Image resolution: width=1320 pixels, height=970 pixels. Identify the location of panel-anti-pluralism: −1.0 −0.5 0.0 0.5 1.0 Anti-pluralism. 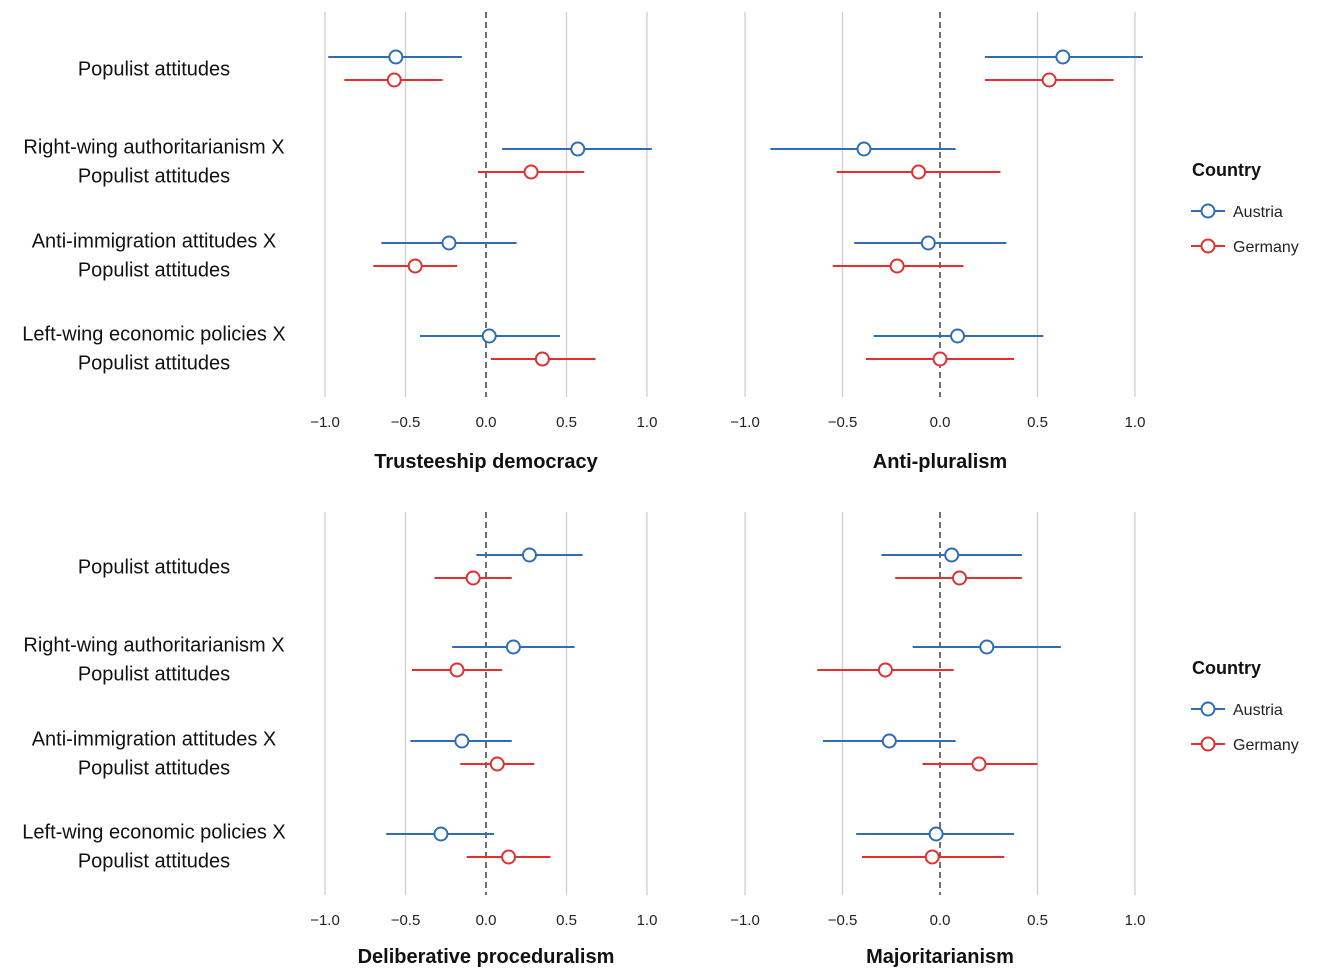
(937, 242).